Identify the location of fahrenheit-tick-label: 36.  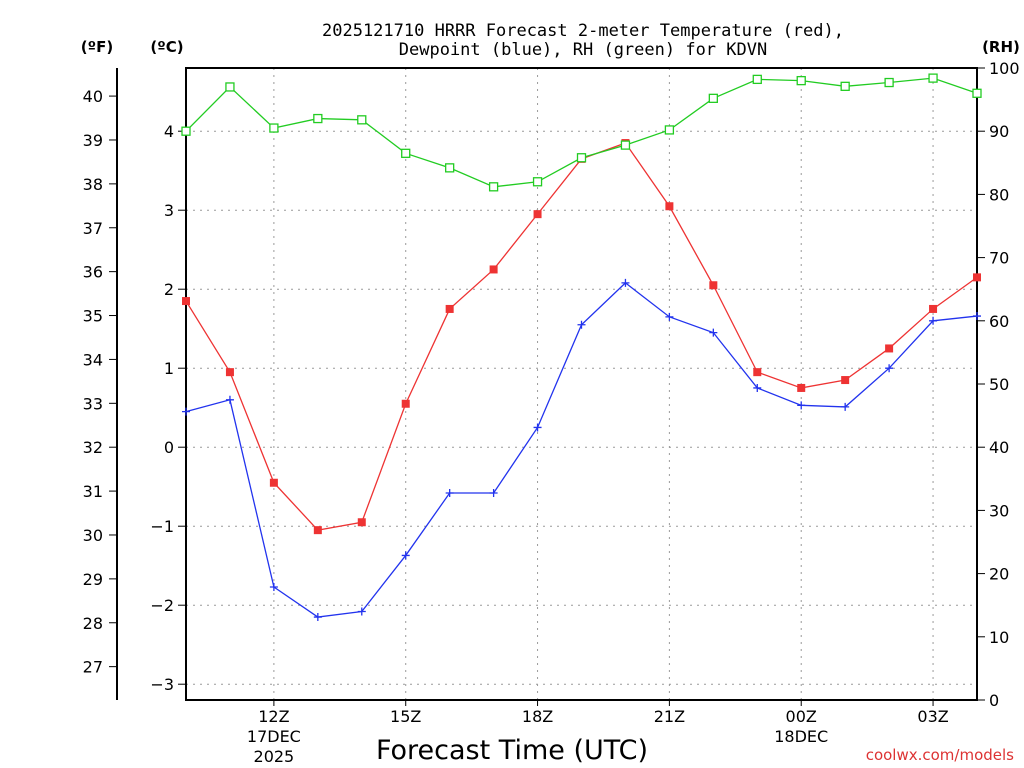
(93, 272).